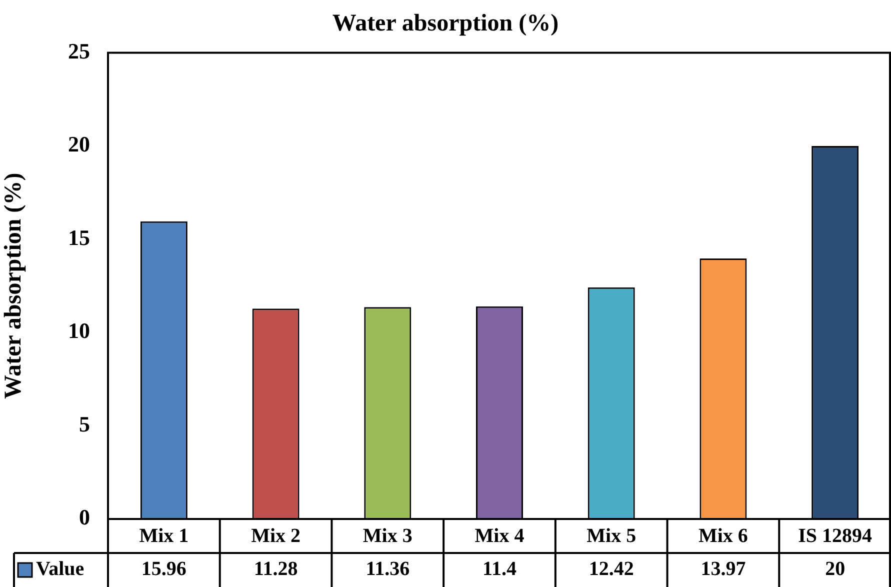  Describe the element at coordinates (835, 569) in the screenshot. I see `data-label: 20` at that location.